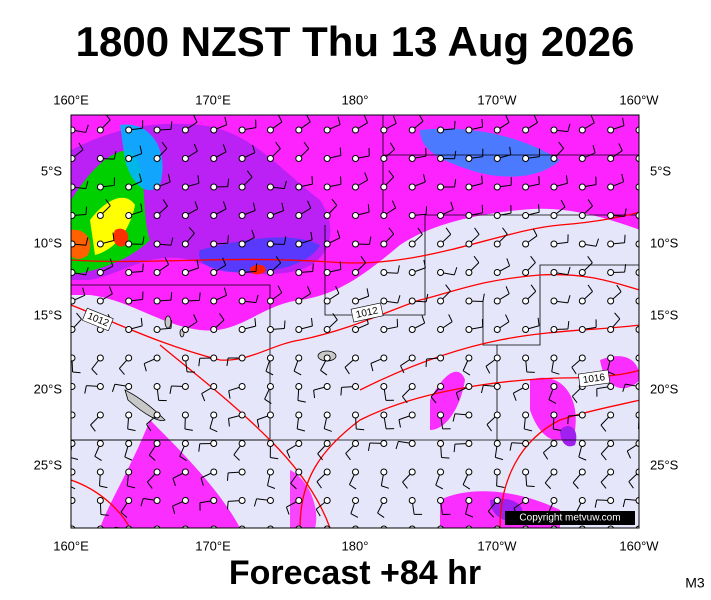 Image resolution: width=711 pixels, height=600 pixels. What do you see at coordinates (639, 99) in the screenshot?
I see `lon-label: 160°W` at bounding box center [639, 99].